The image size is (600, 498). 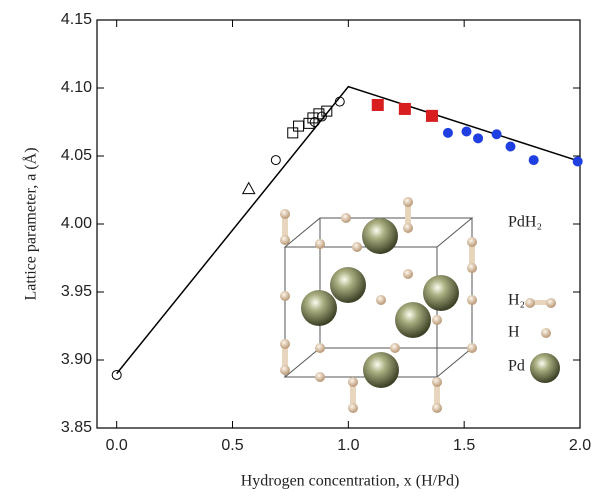 I want to click on x-tick-label: 0.0, so click(x=117, y=445).